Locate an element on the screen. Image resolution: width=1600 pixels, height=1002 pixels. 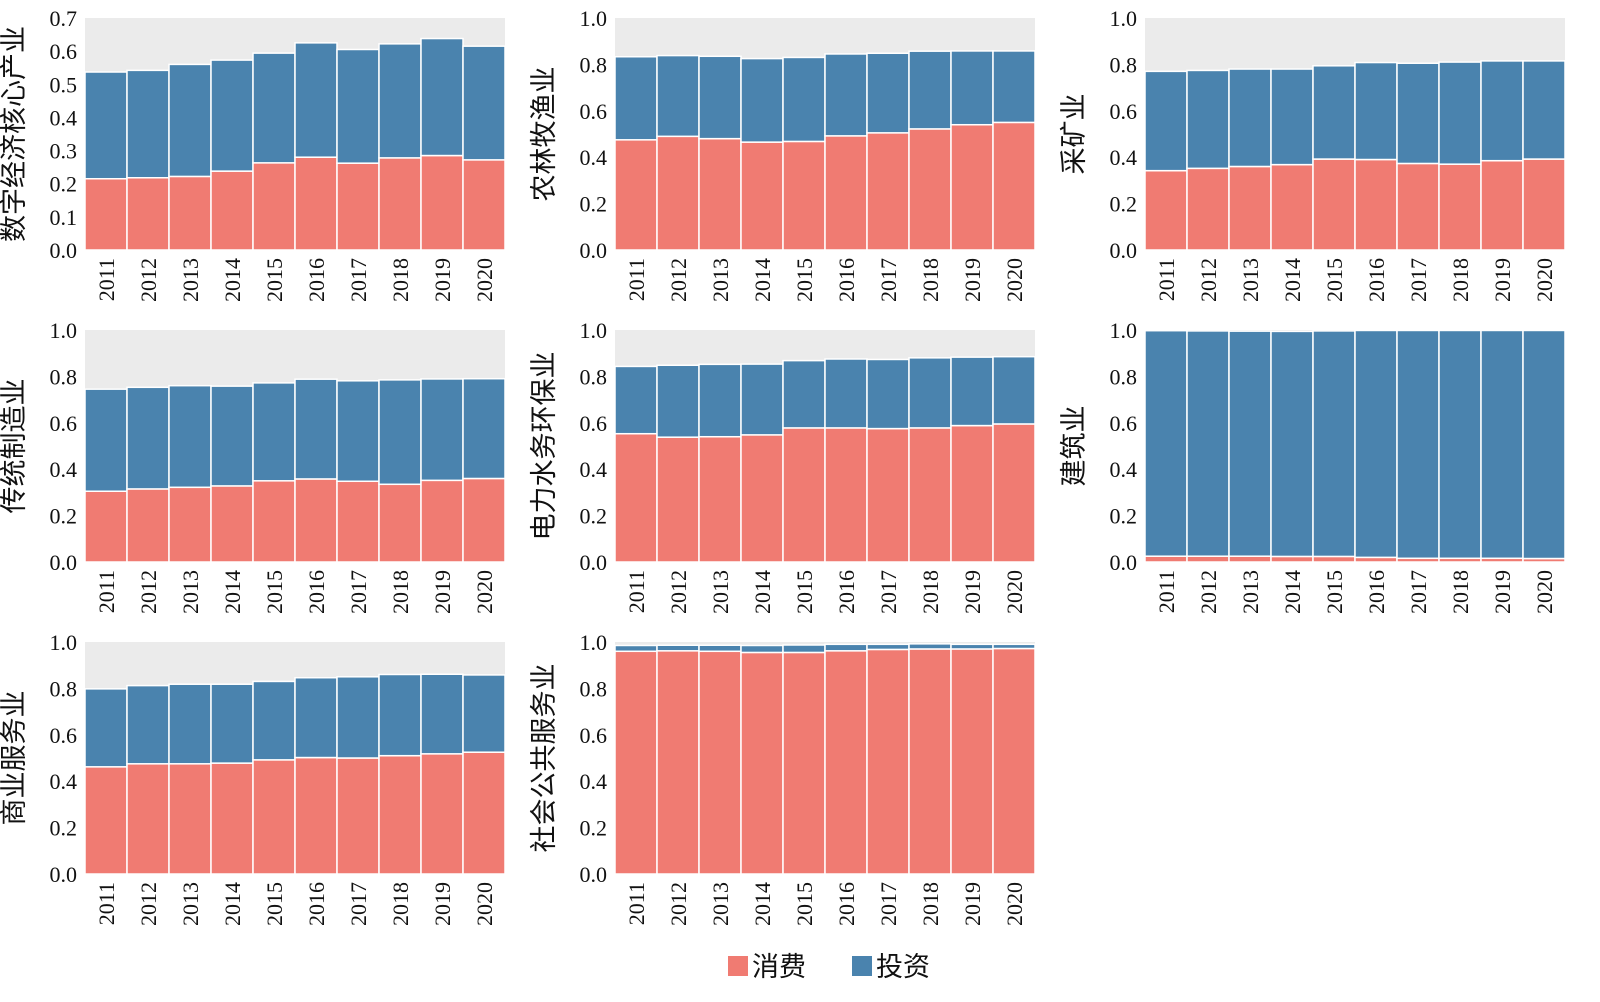
y-axis-label: 社会公共服务业 is located at coordinates (544, 758).